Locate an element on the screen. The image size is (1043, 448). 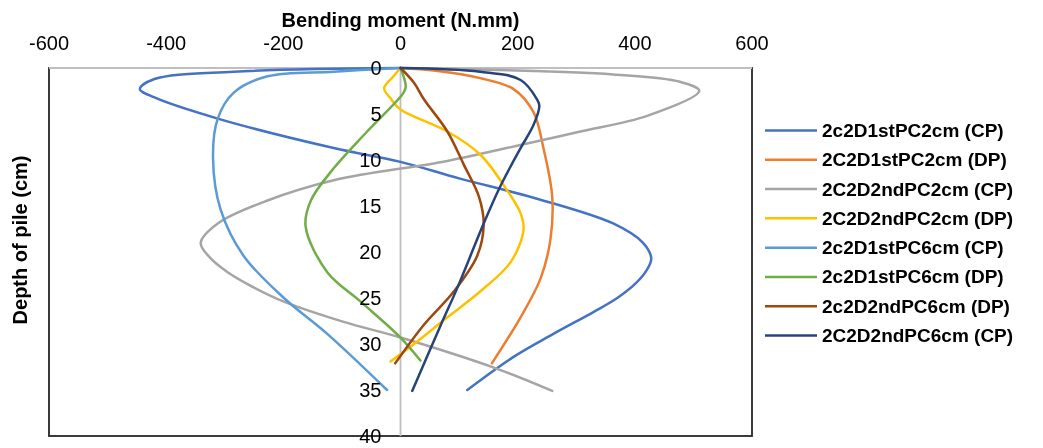
x-tick-label: 600 is located at coordinates (752, 43).